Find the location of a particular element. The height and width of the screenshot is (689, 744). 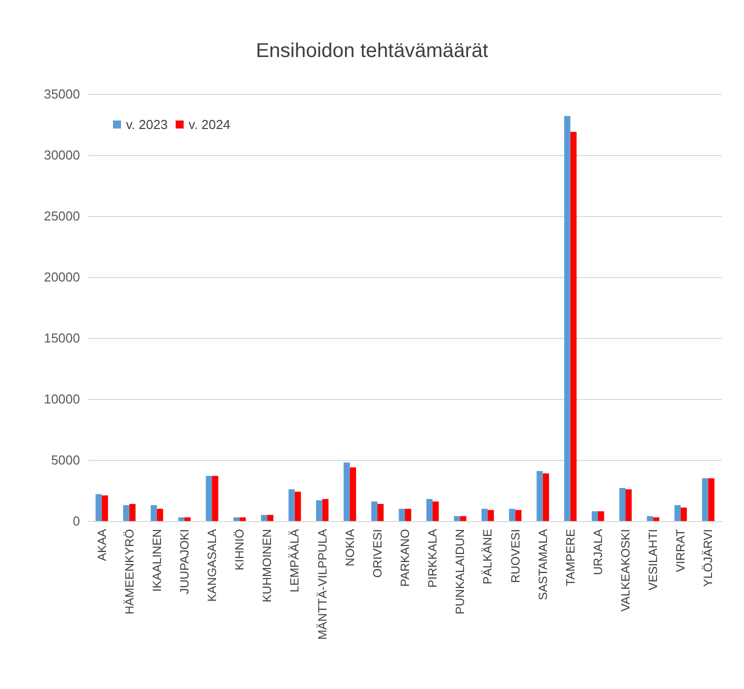

x-tick-label: YLÖJÄRVI is located at coordinates (708, 558).